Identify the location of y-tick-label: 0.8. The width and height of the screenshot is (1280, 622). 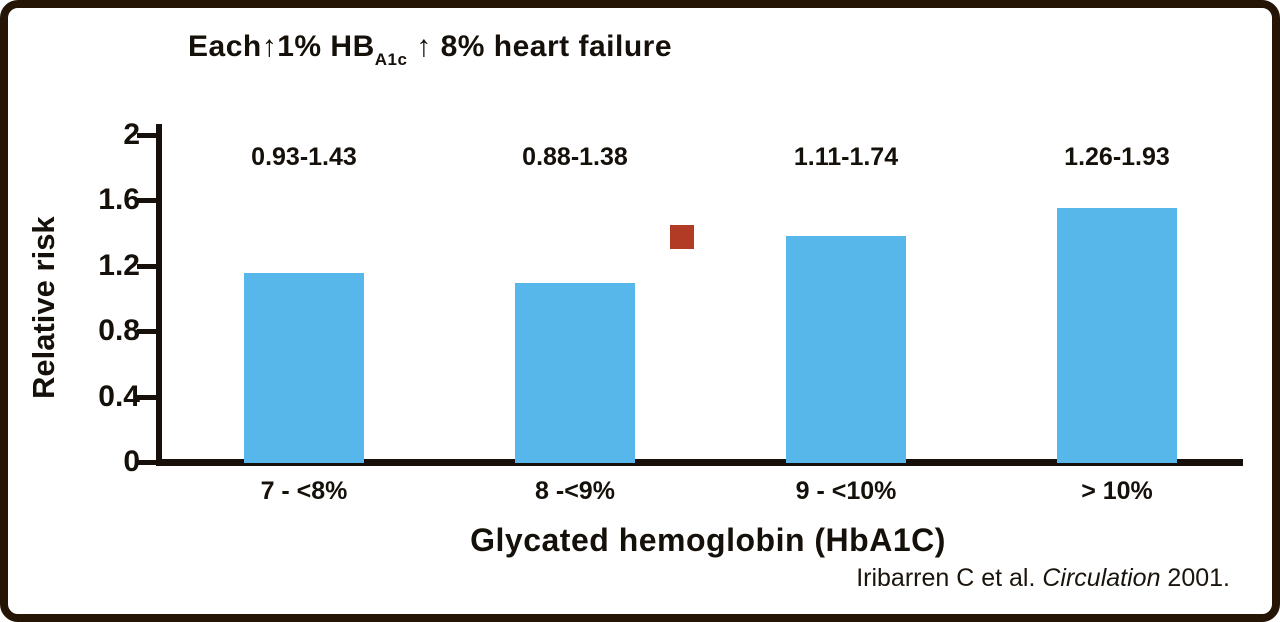
(119, 331).